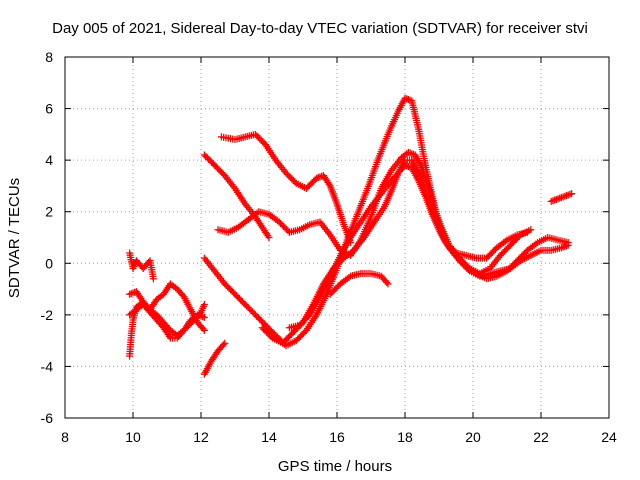  I want to click on y-tick-label: 0, so click(49, 263).